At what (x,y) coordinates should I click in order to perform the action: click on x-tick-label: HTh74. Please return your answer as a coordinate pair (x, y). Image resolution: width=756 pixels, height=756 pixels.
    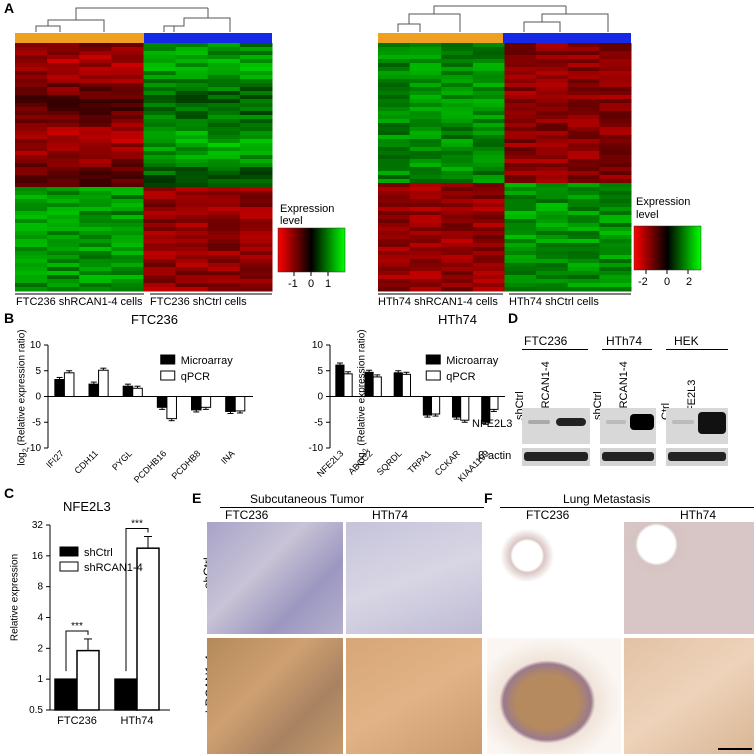
    Looking at the image, I should click on (136, 721).